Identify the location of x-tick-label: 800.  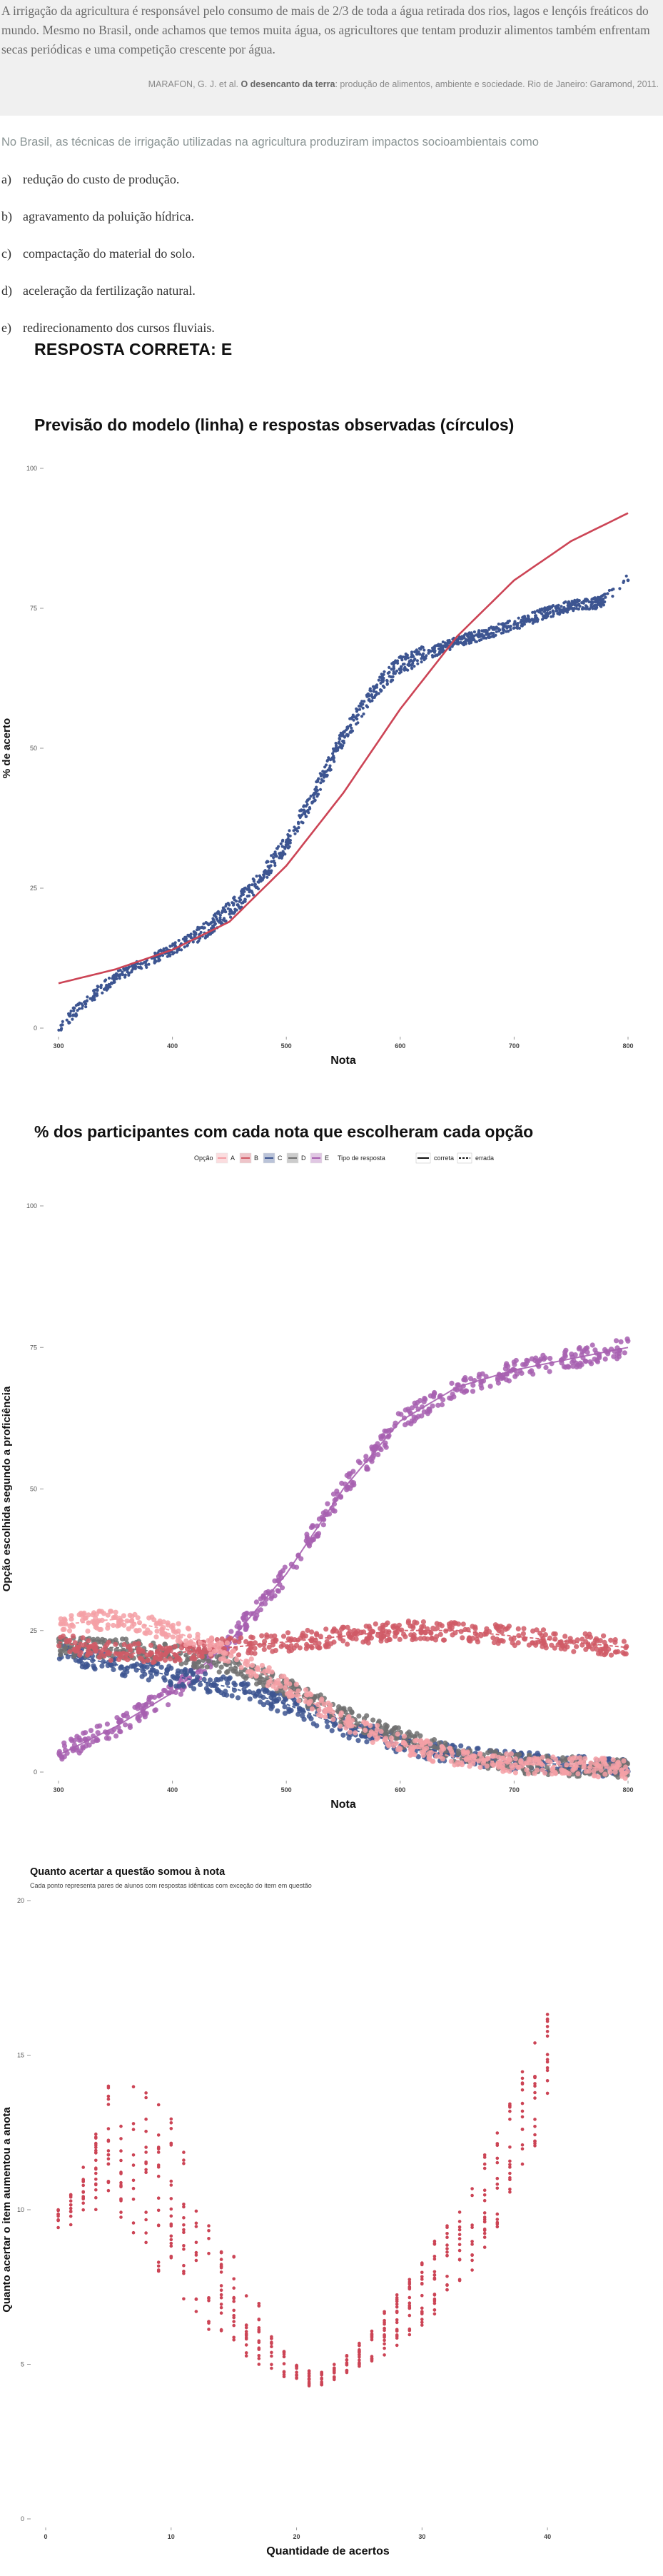
(627, 1046).